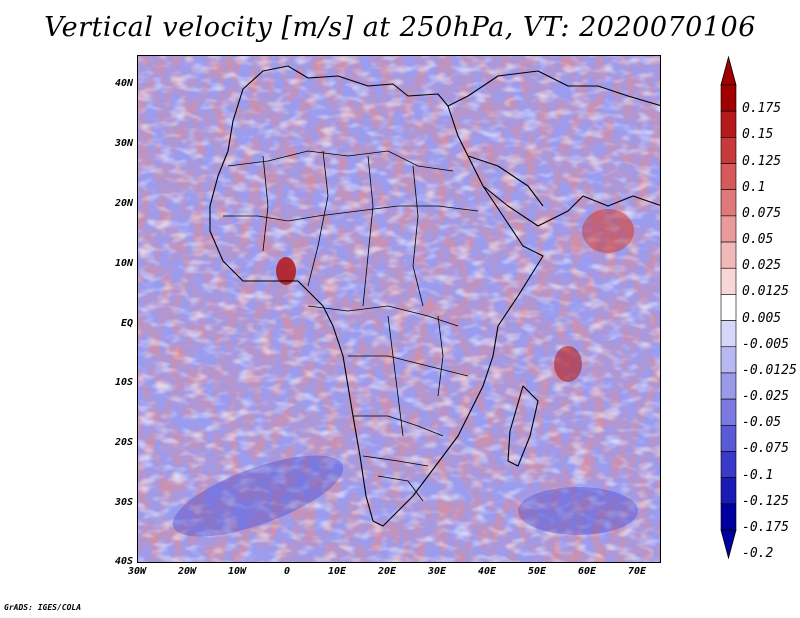 The image size is (800, 618). What do you see at coordinates (728, 544) in the screenshot?
I see `colorbar-bottom-arrow` at bounding box center [728, 544].